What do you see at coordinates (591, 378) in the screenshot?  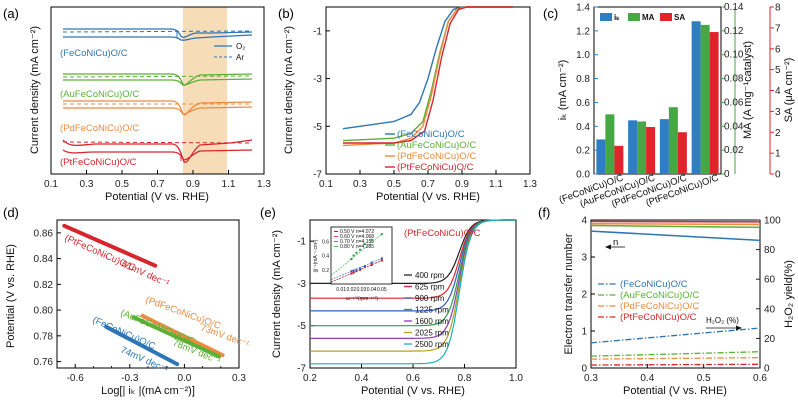 I see `panel-f-xtick-label: 0.3` at bounding box center [591, 378].